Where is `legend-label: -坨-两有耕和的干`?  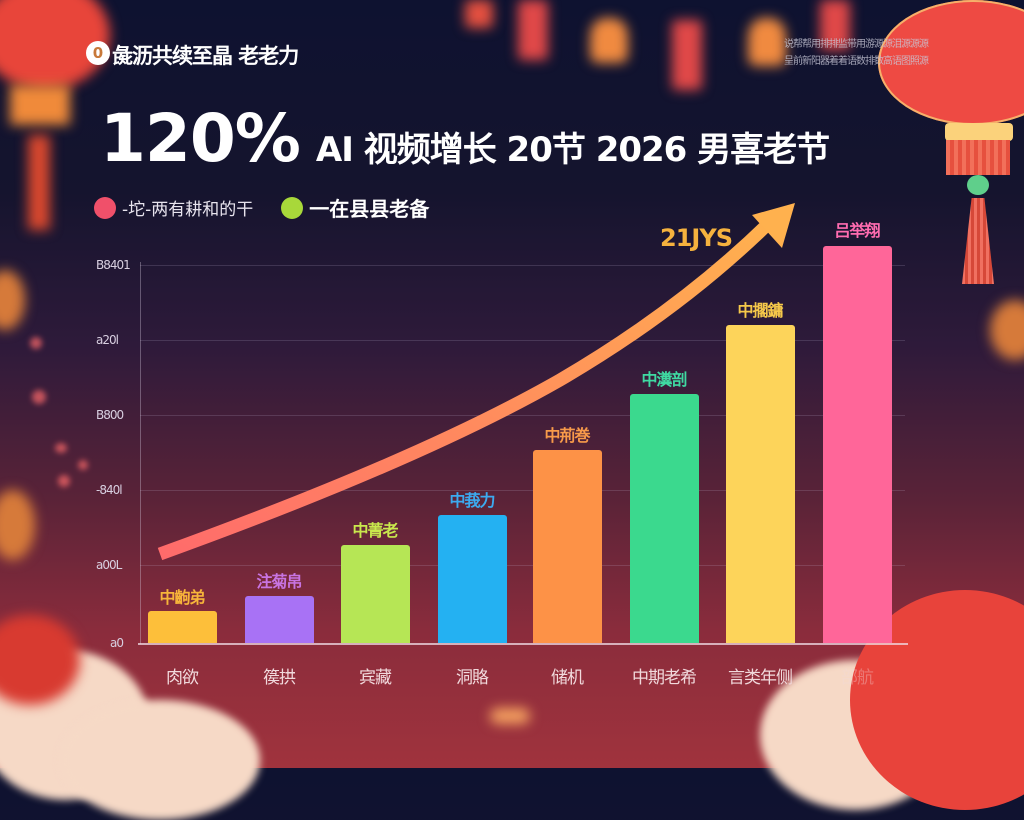
legend-label: -坨-两有耕和的干 is located at coordinates (188, 210).